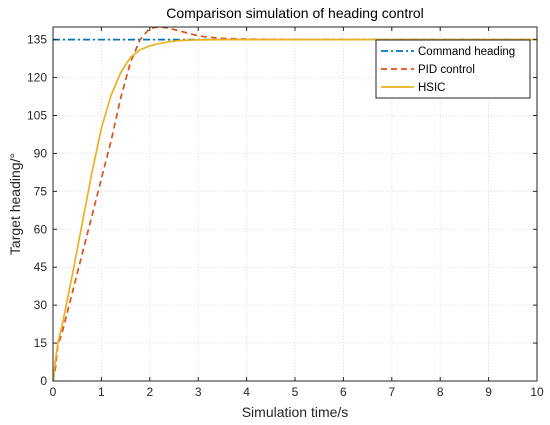 The width and height of the screenshot is (550, 425). Describe the element at coordinates (37, 40) in the screenshot. I see `y-tick-label: 135` at that location.